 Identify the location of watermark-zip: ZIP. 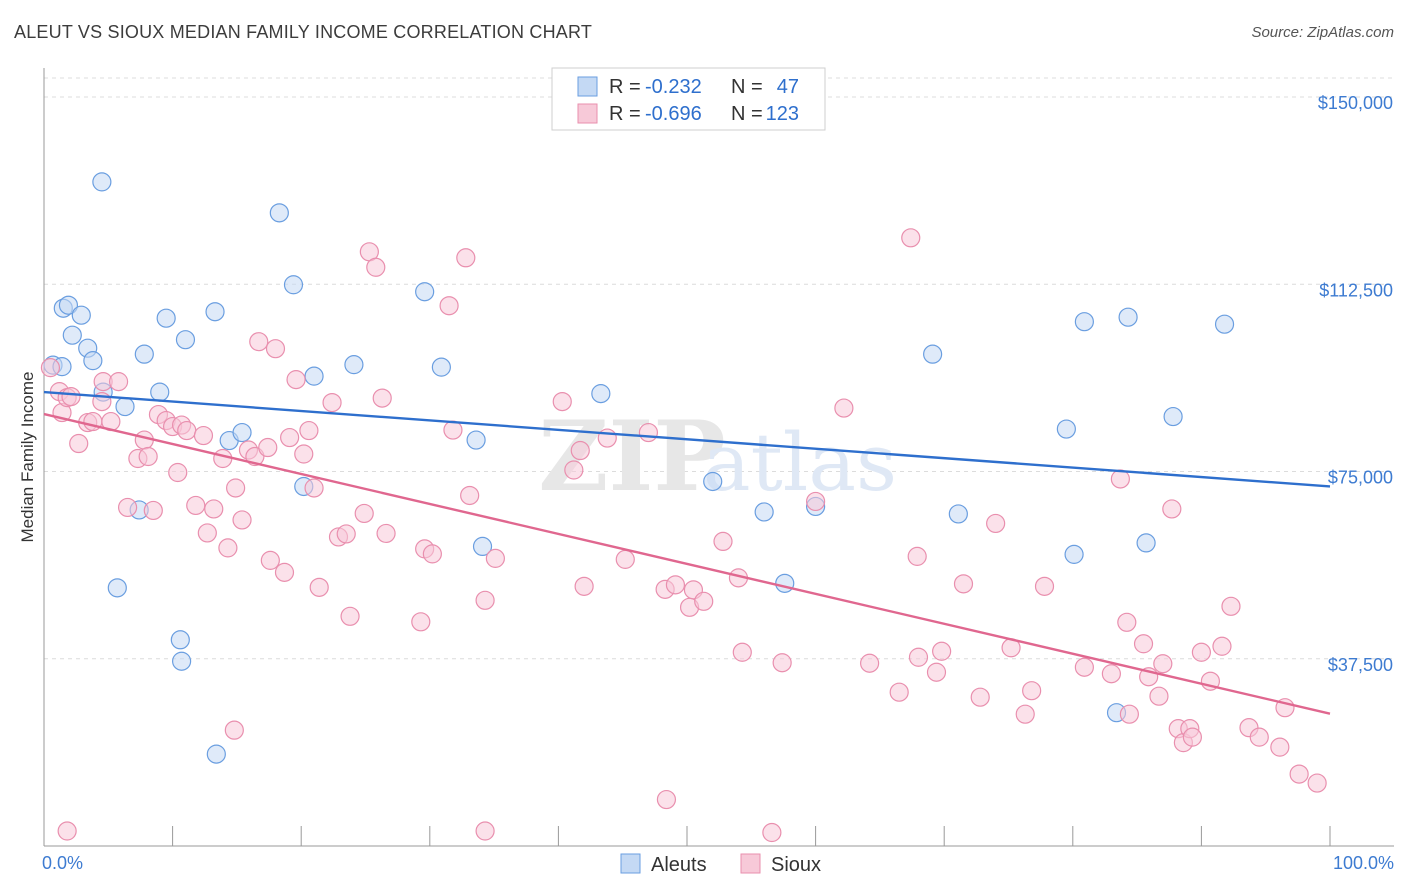
(631, 456).